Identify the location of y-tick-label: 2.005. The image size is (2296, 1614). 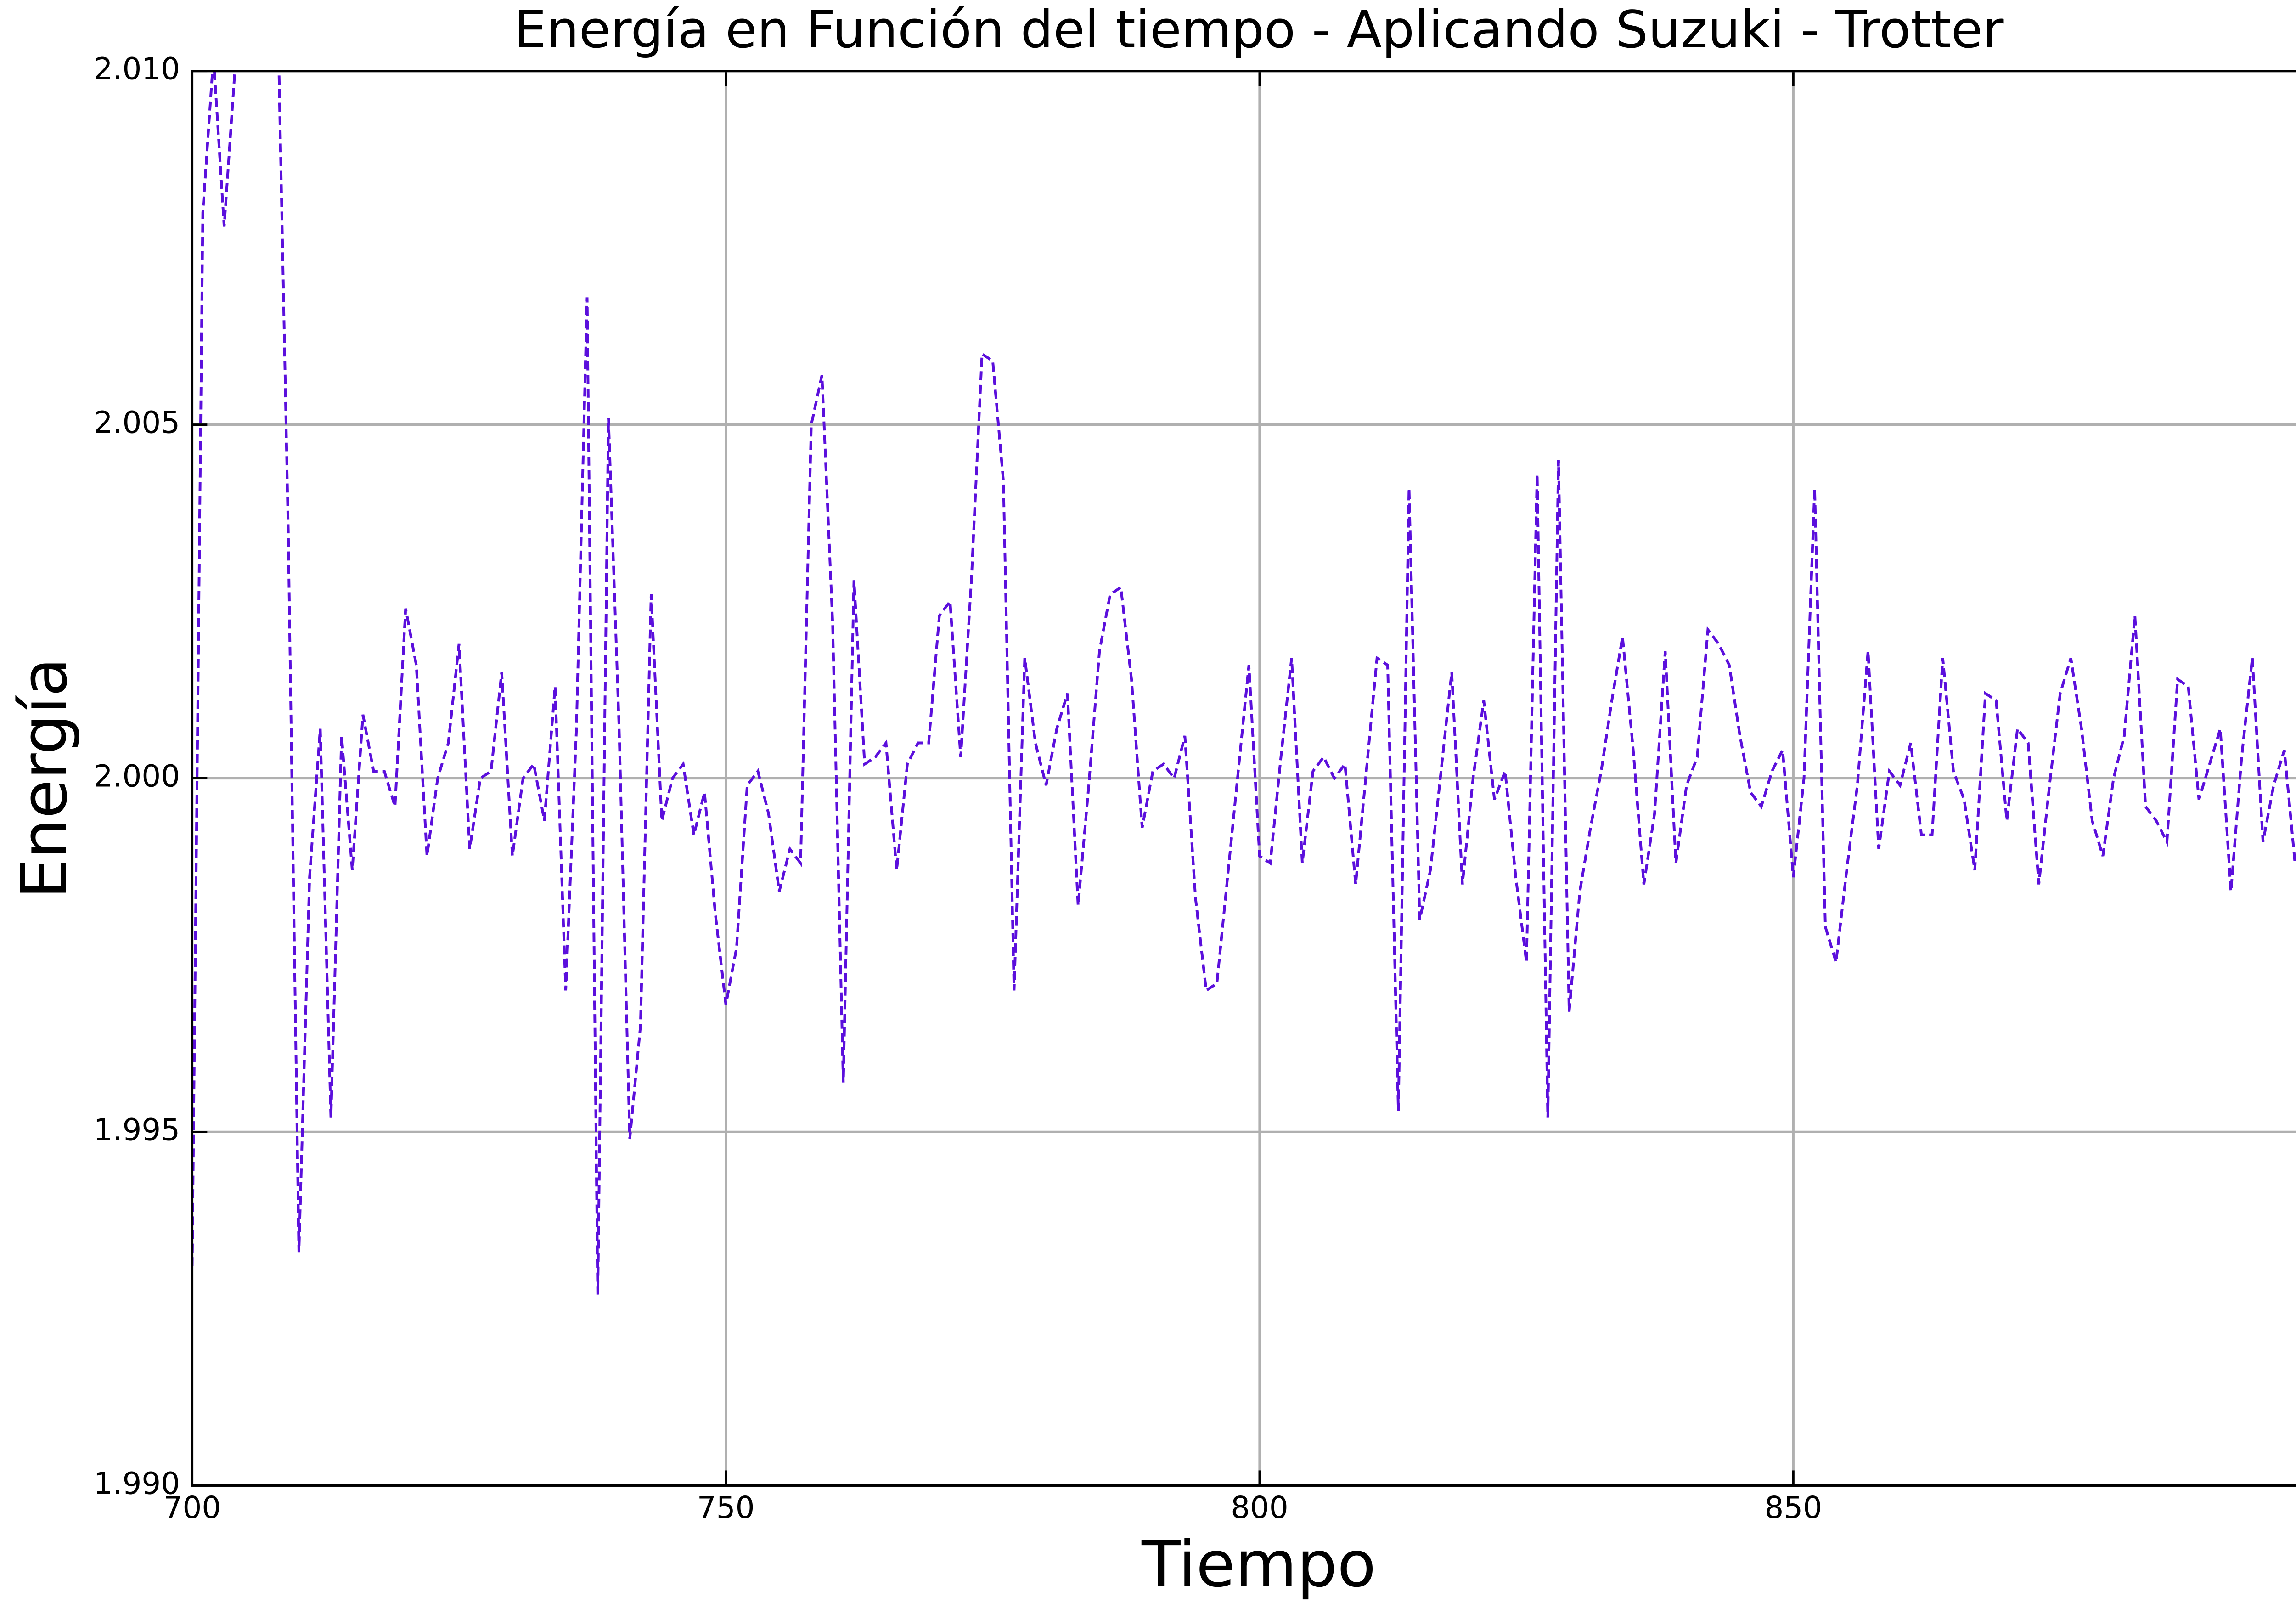
(137, 422).